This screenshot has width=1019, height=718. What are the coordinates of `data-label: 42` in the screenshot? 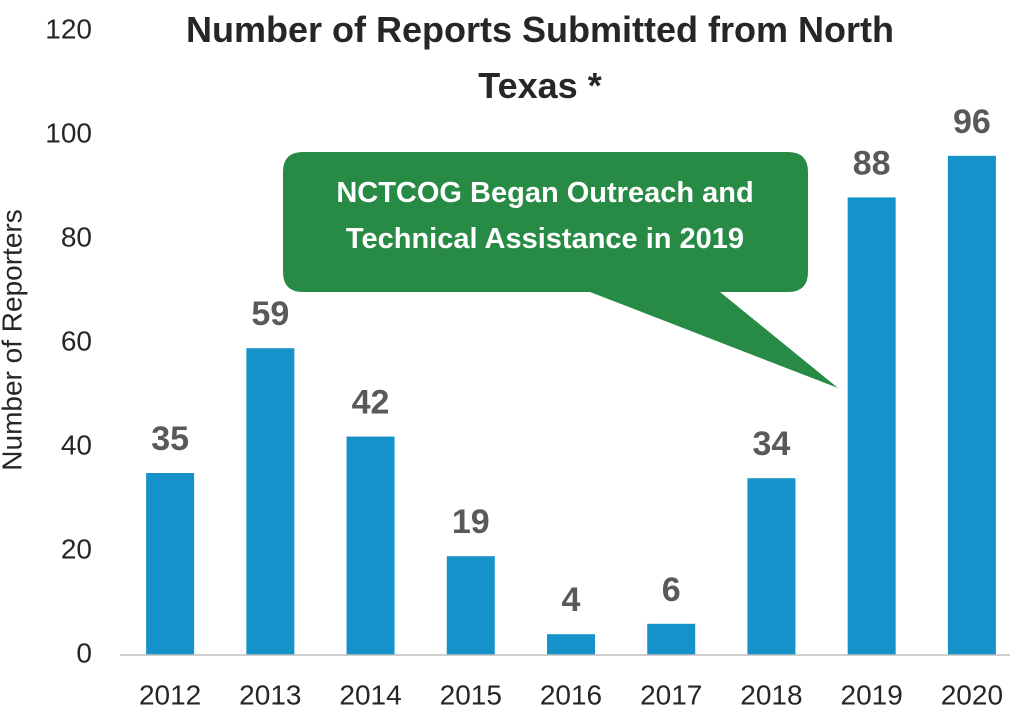 It's located at (371, 403).